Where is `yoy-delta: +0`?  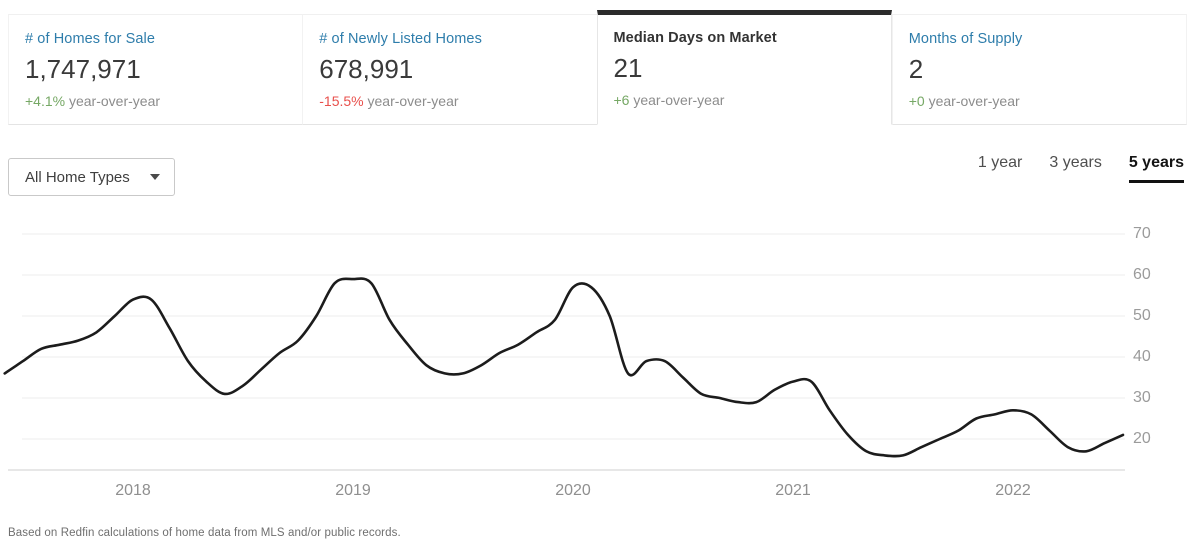 yoy-delta: +0 is located at coordinates (916, 101).